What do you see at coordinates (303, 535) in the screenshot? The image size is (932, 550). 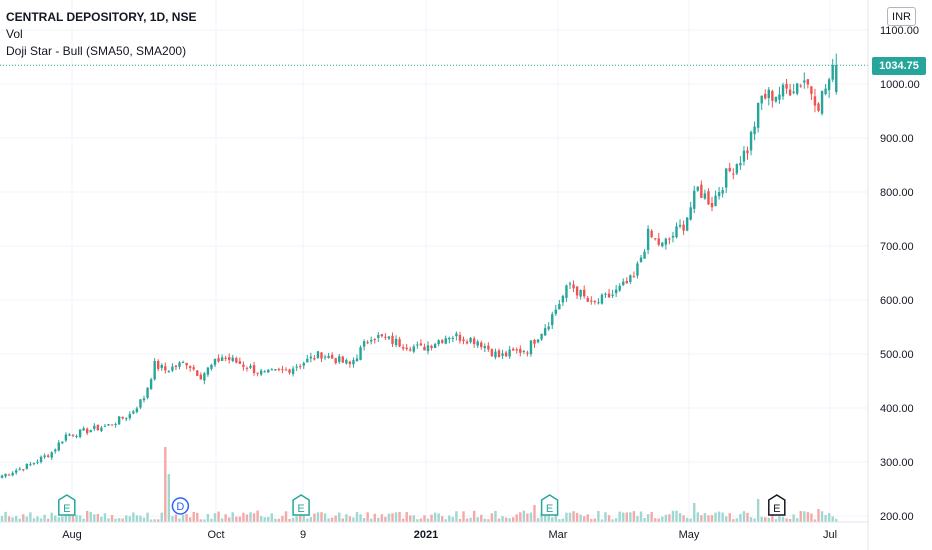 I see `time-tick-label: 9` at bounding box center [303, 535].